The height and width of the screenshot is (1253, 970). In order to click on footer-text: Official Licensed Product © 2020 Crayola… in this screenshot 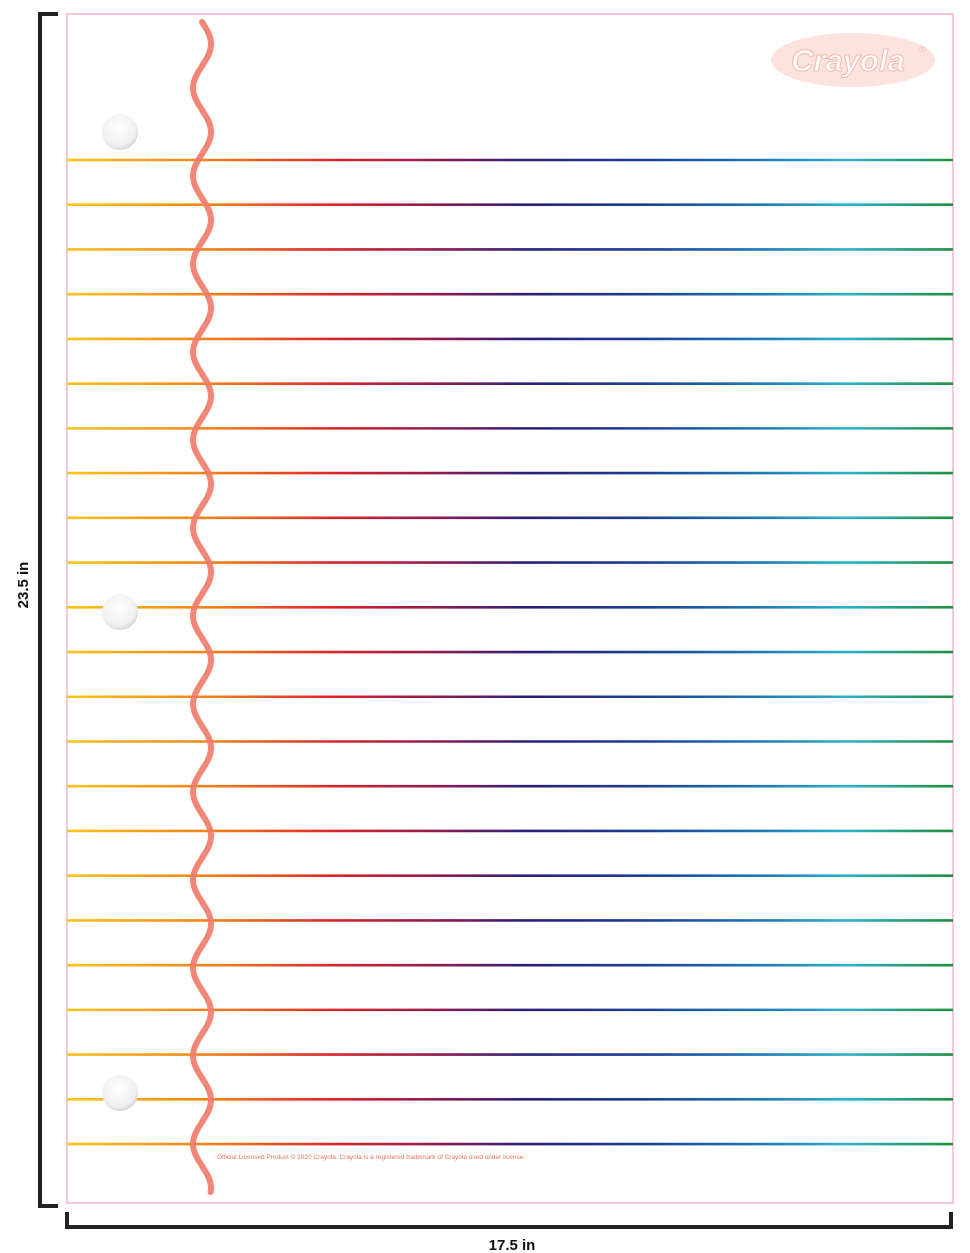, I will do `click(371, 1157)`.